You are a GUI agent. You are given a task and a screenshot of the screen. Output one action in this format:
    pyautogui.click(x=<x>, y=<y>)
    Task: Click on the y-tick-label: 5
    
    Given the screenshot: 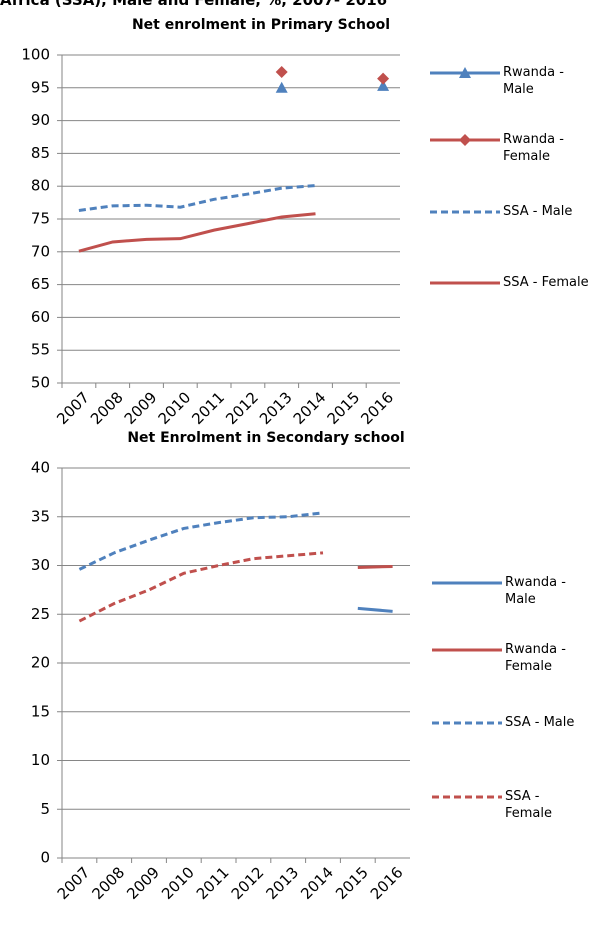 What is the action you would take?
    pyautogui.click(x=45, y=809)
    